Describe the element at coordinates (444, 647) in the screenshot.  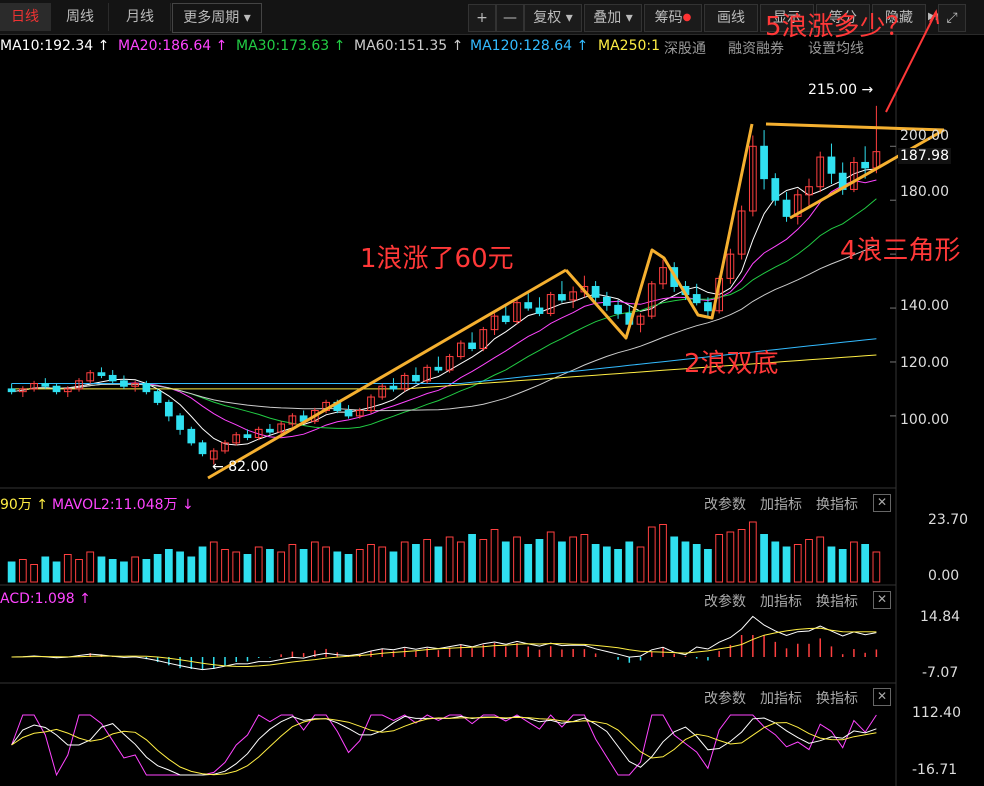
I see `macd-dea-line` at that location.